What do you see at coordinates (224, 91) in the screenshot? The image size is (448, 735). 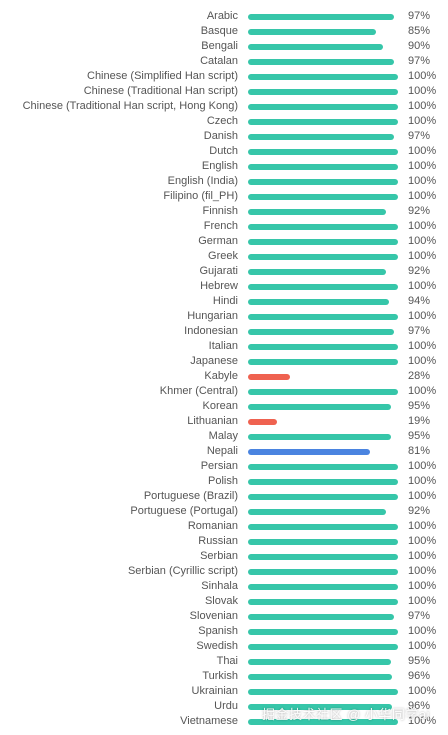 I see `language-row: Chinese (Traditional Han script) 100%` at bounding box center [224, 91].